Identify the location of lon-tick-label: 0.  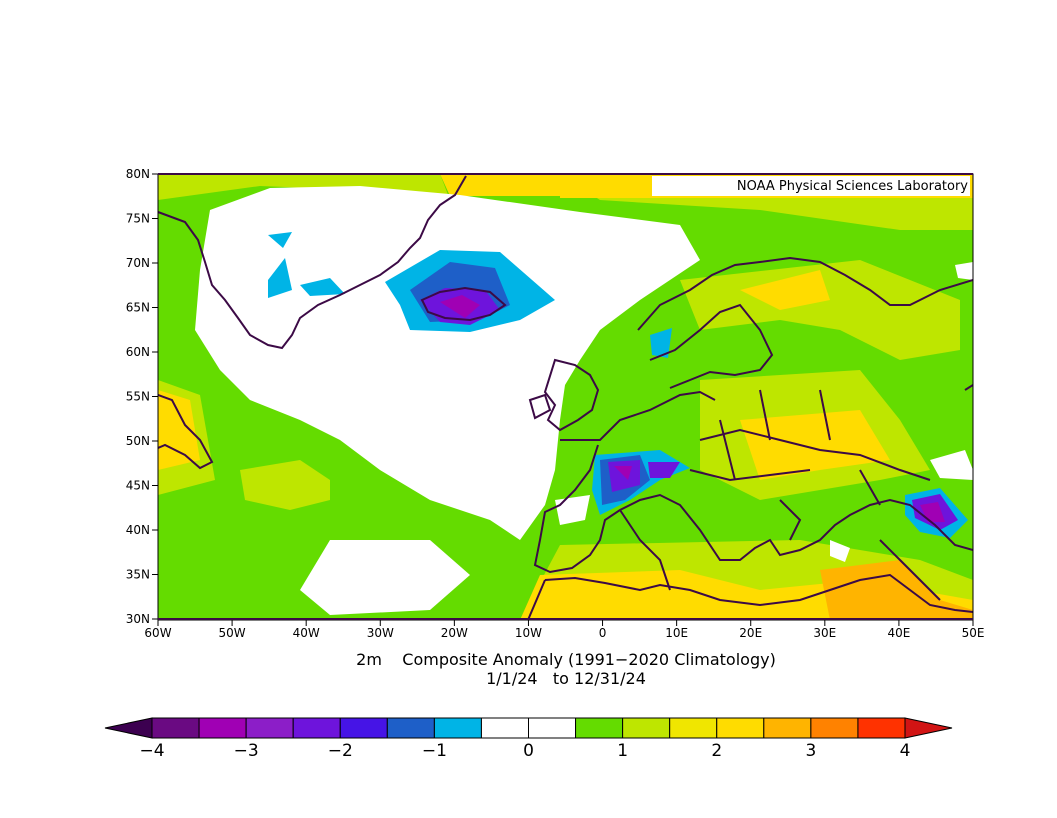
(603, 633).